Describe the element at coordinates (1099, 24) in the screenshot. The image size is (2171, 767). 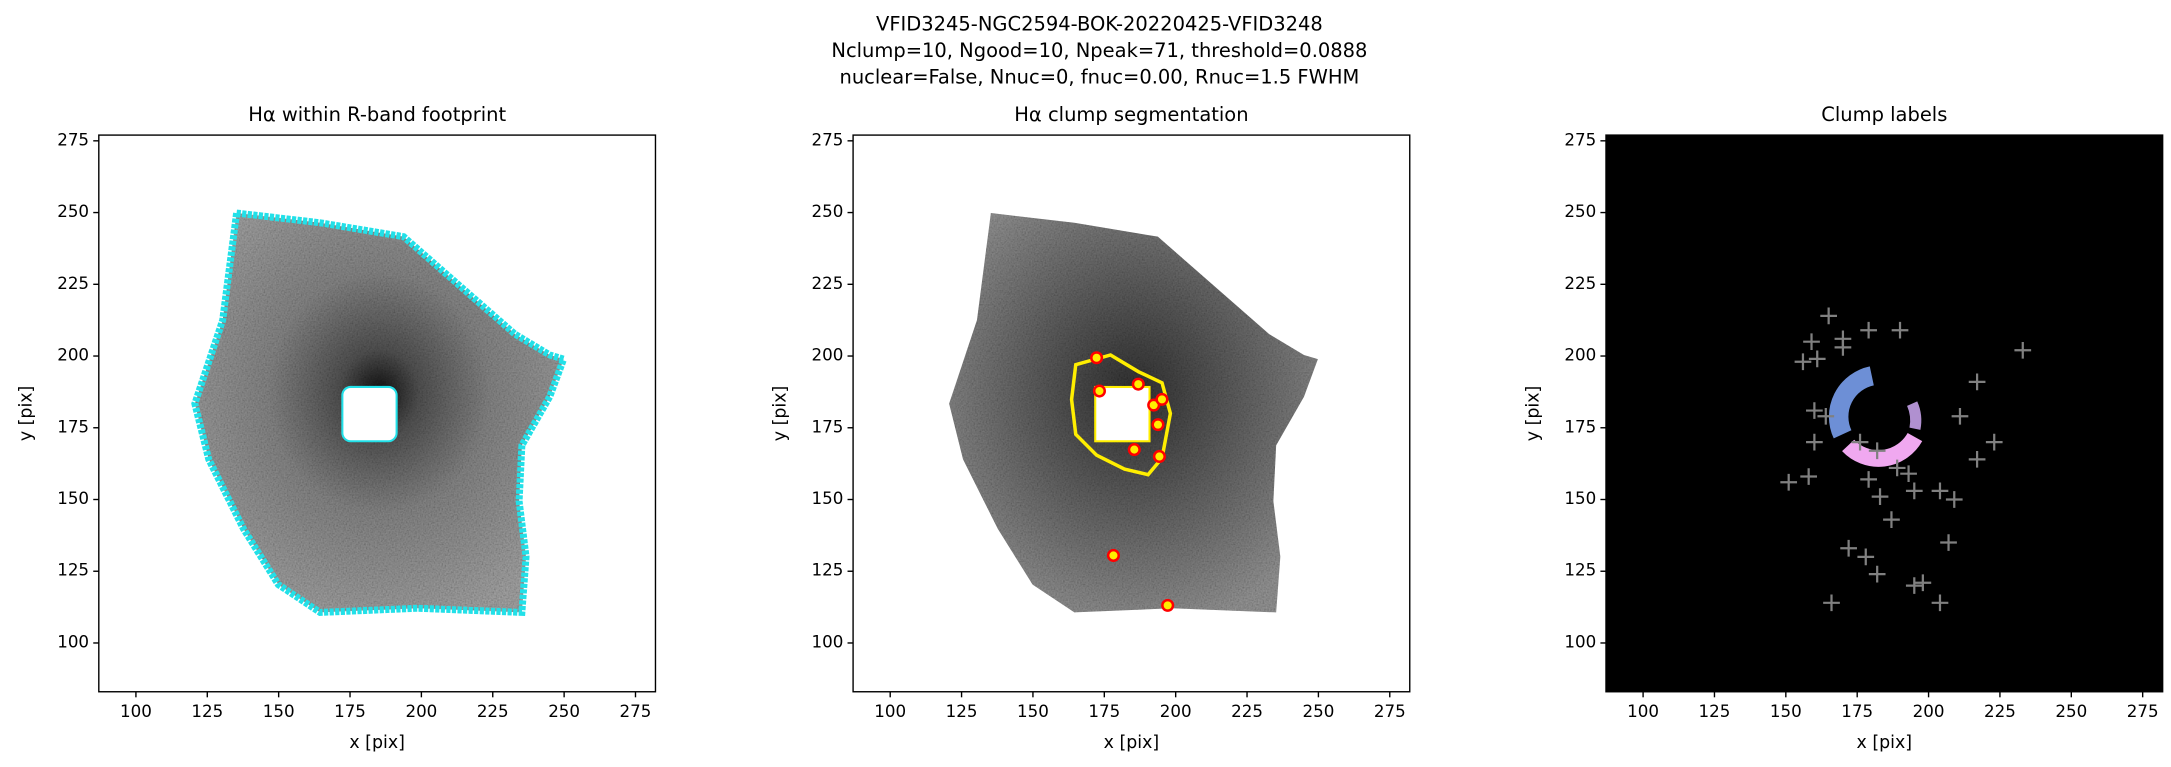
I see `suptitle: VFID3245-NGC2594-BOK-20220425-VFID3248` at that location.